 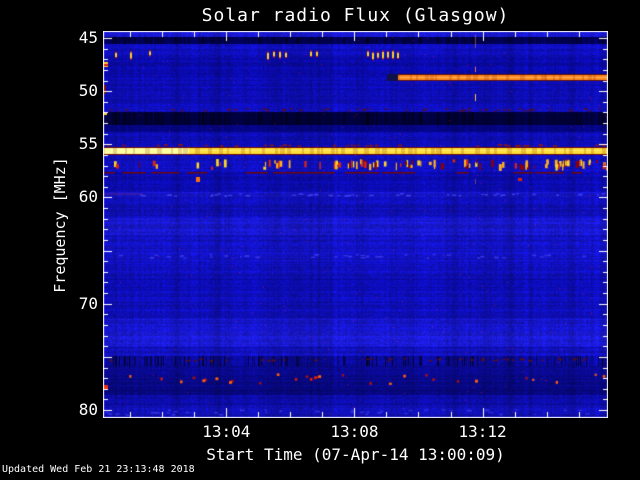 I want to click on chart-title: Solar radio Flux (Glasgow), so click(x=355, y=15).